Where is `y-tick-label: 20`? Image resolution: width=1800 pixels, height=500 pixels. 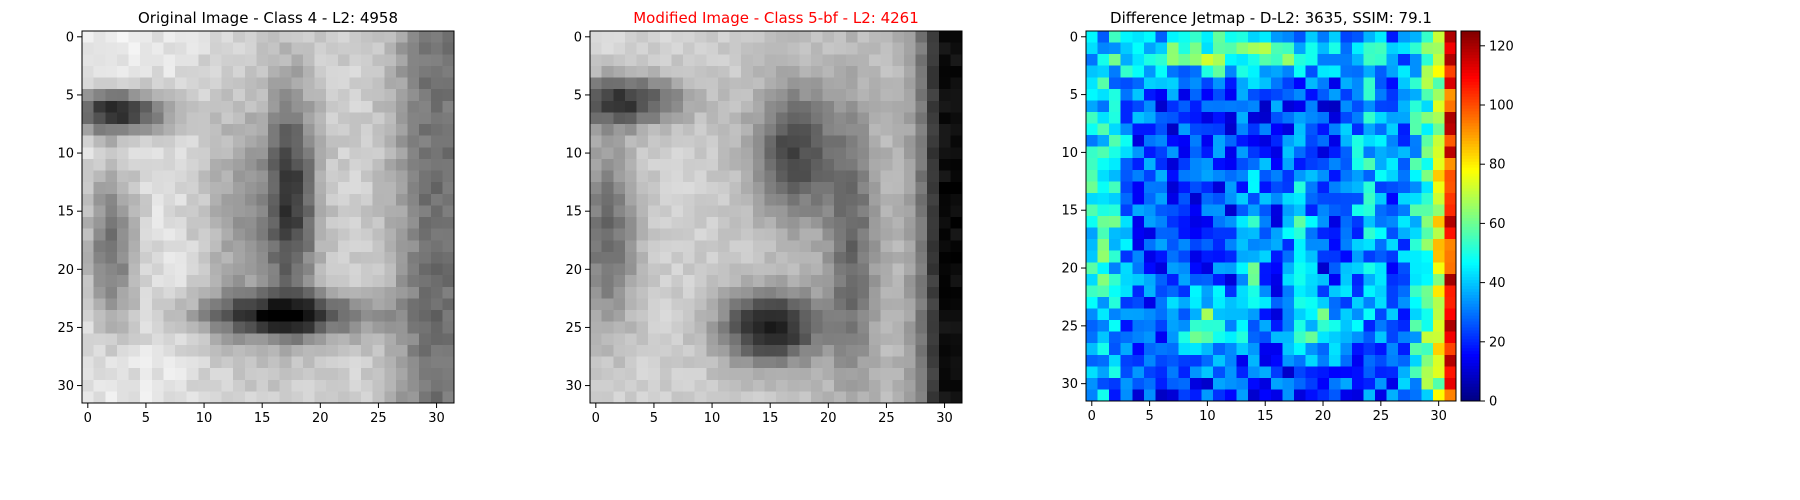
y-tick-label: 20 is located at coordinates (573, 270).